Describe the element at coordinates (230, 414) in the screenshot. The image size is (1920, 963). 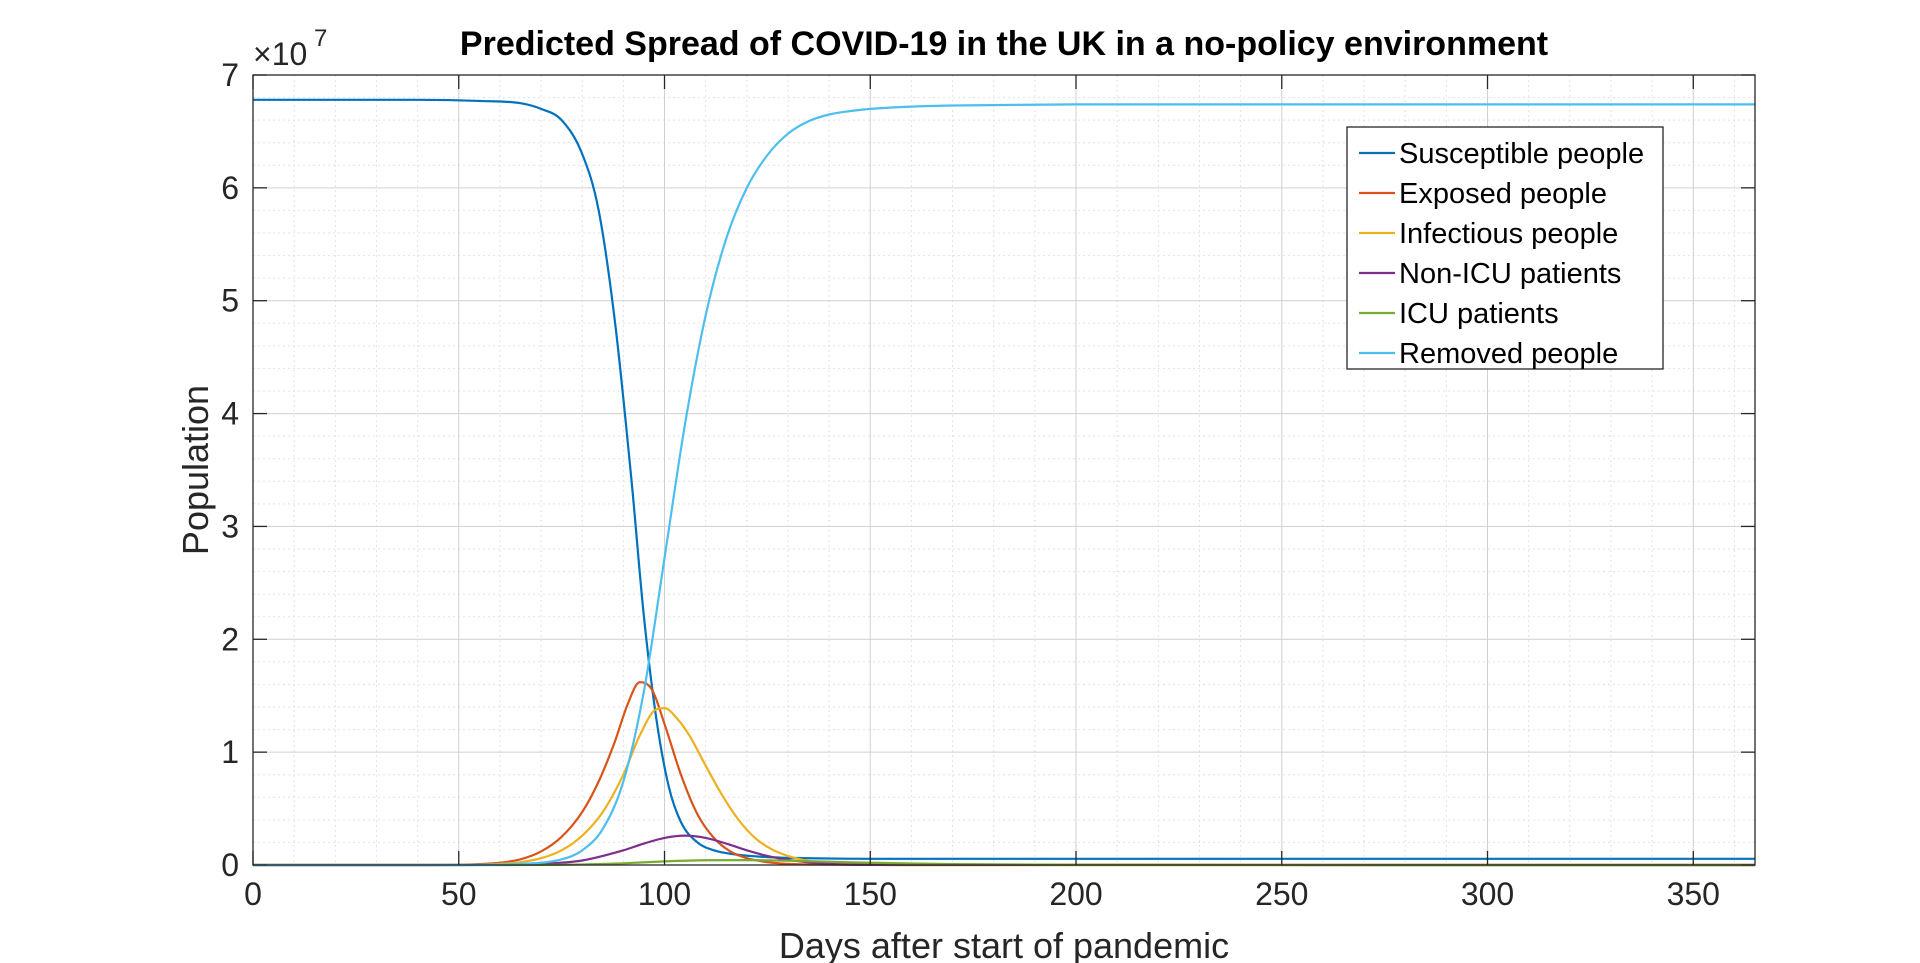
I see `y-tick-label: 4` at that location.